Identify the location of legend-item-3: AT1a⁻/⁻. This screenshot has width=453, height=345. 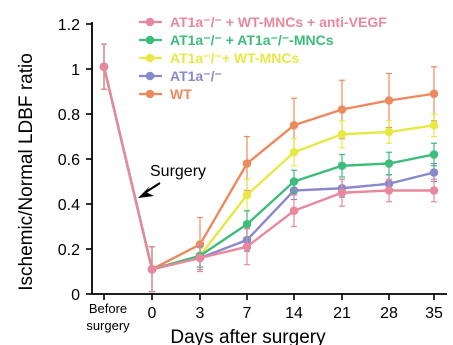
(180, 76).